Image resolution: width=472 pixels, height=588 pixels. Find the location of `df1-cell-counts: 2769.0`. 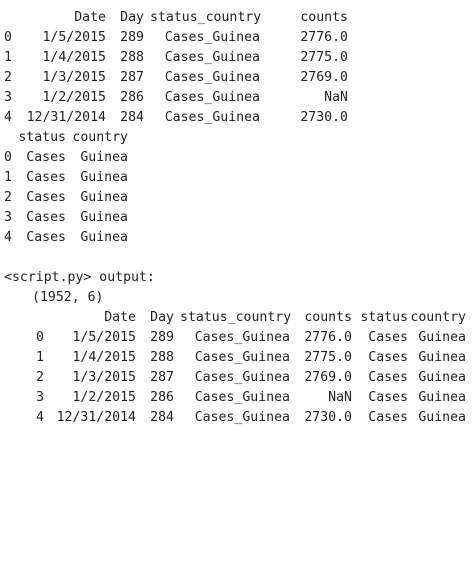

df1-cell-counts: 2769.0 is located at coordinates (324, 77).